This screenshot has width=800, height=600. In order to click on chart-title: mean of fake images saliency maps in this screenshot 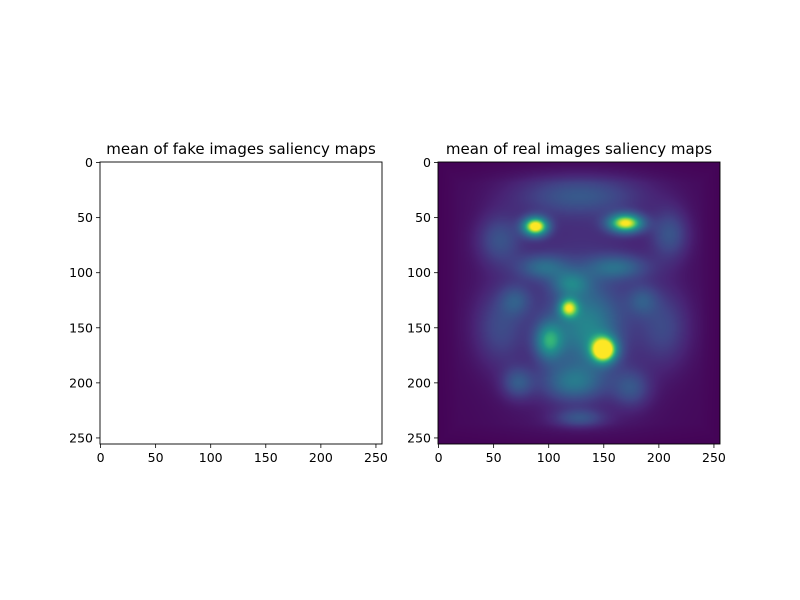, I will do `click(241, 149)`.